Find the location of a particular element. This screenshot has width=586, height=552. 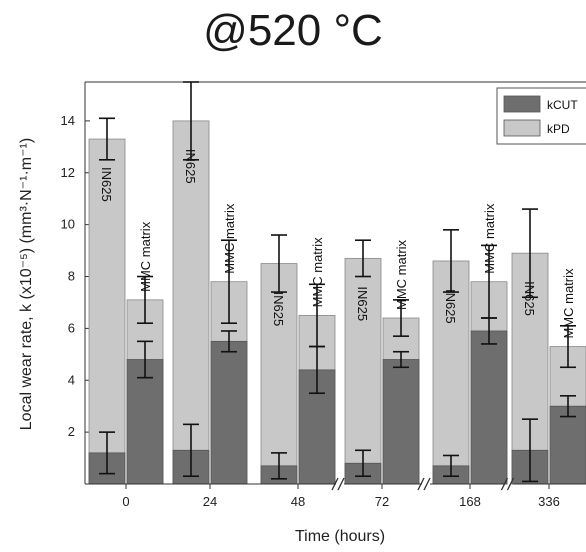

x-tick-label: 48 is located at coordinates (298, 501).